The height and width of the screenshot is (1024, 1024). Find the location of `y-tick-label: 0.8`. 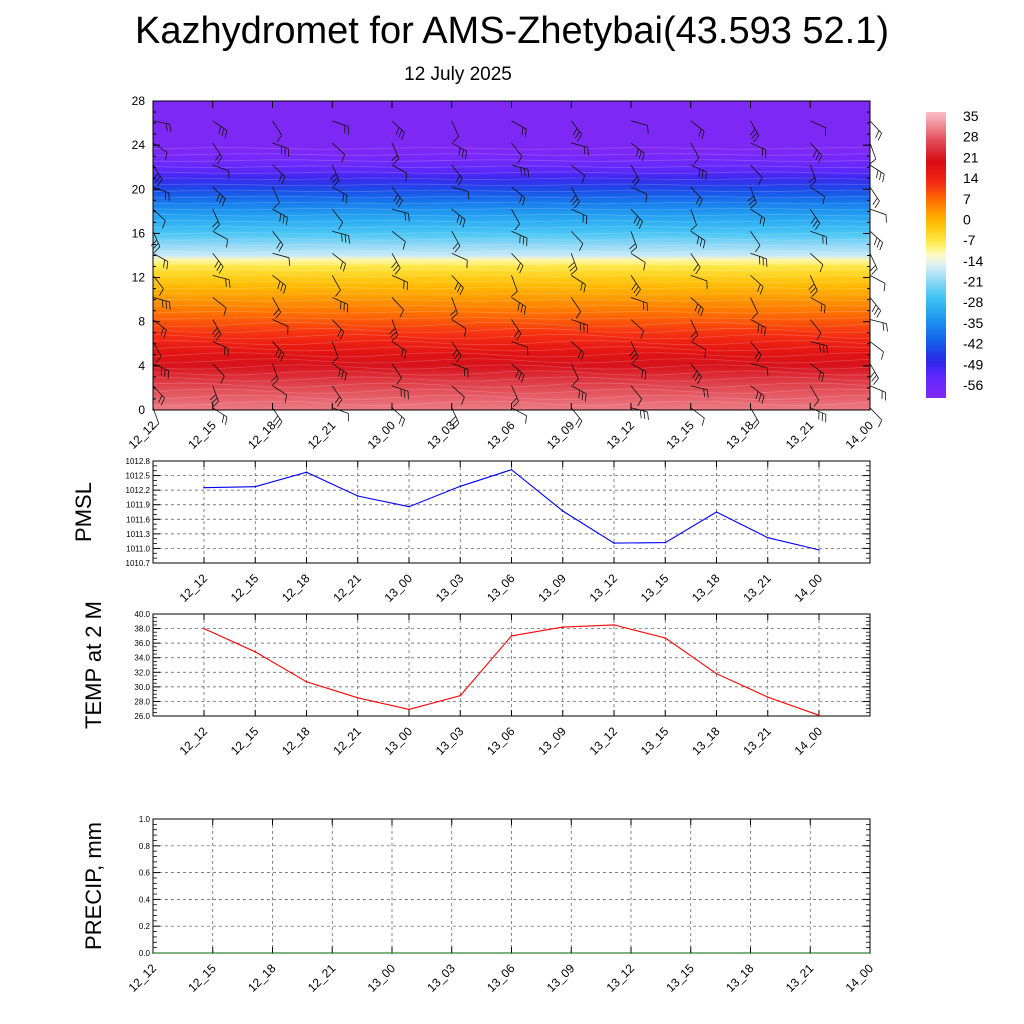

y-tick-label: 0.8 is located at coordinates (145, 846).